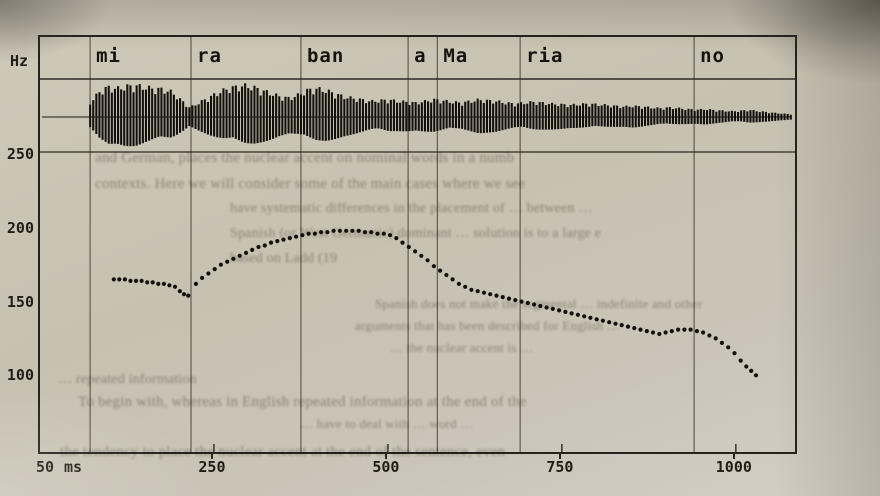  Describe the element at coordinates (73, 467) in the screenshot. I see `x-axis-unit-label: ms` at that location.